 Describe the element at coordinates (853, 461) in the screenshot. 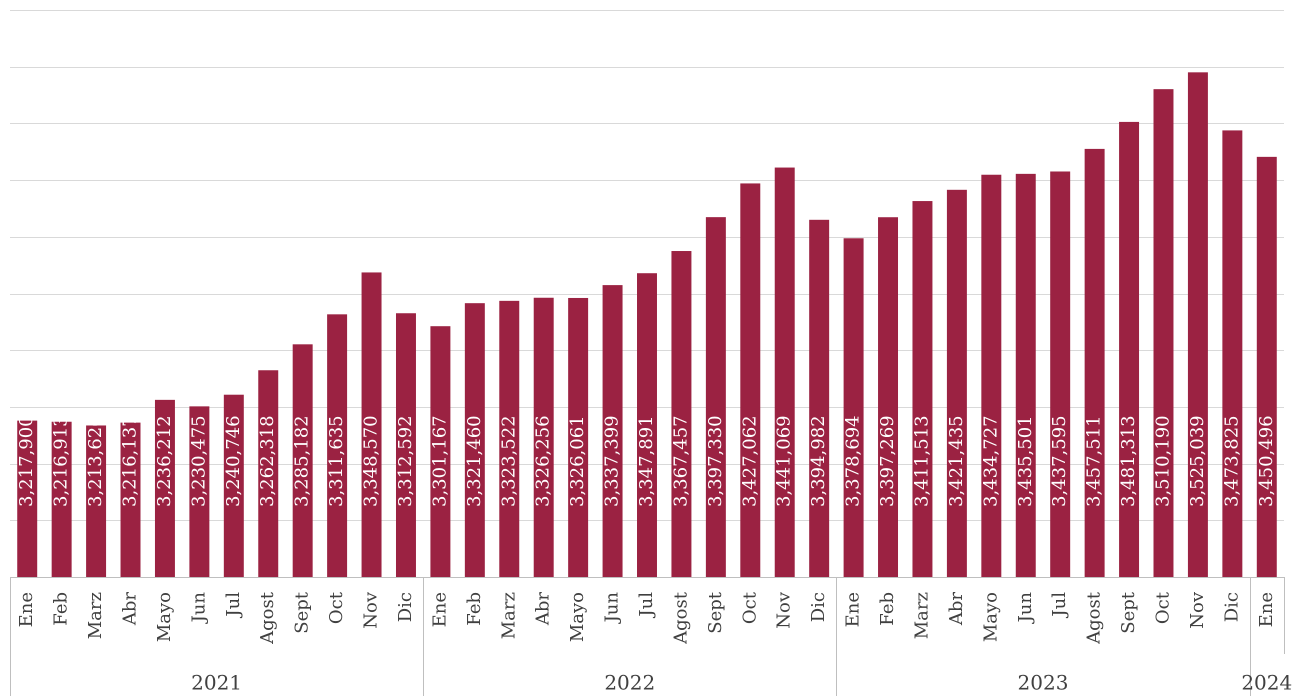

I see `data-label: 3,378,694` at that location.